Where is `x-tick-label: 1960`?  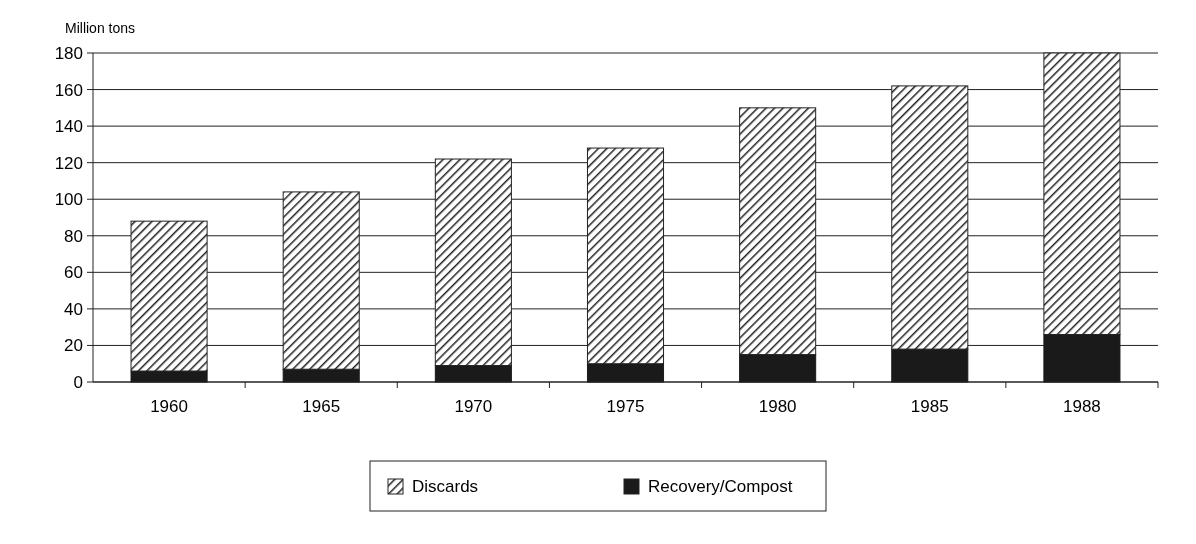
x-tick-label: 1960 is located at coordinates (169, 406).